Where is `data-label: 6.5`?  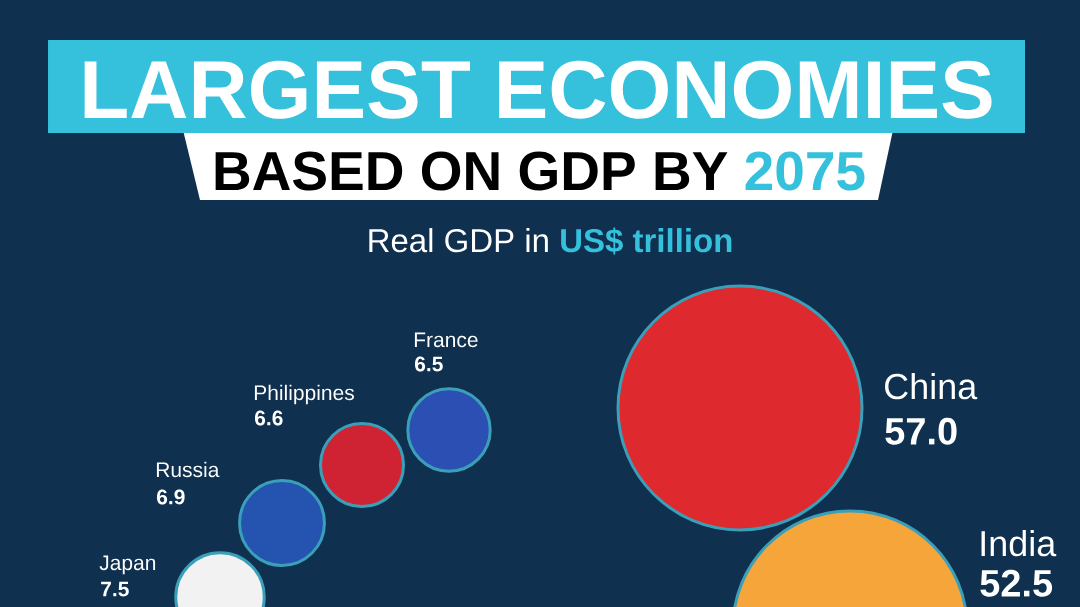
data-label: 6.5 is located at coordinates (428, 364).